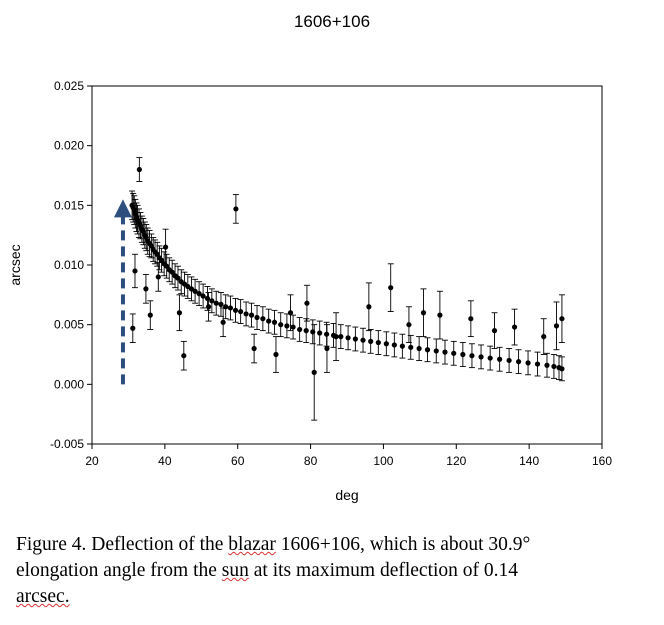 The image size is (664, 625). Describe the element at coordinates (67, 444) in the screenshot. I see `y-tick-label: -0.005` at that location.